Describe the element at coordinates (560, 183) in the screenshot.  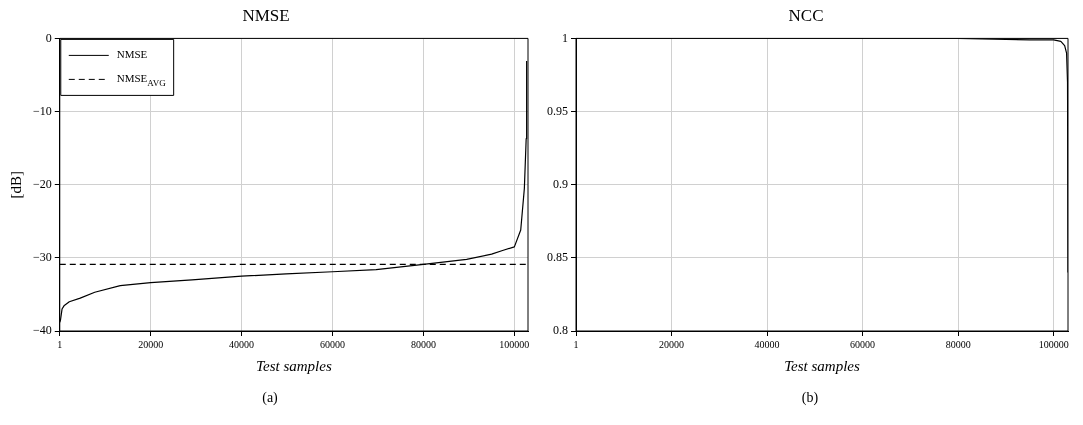
I see `y-tick-label: 0.9` at that location.